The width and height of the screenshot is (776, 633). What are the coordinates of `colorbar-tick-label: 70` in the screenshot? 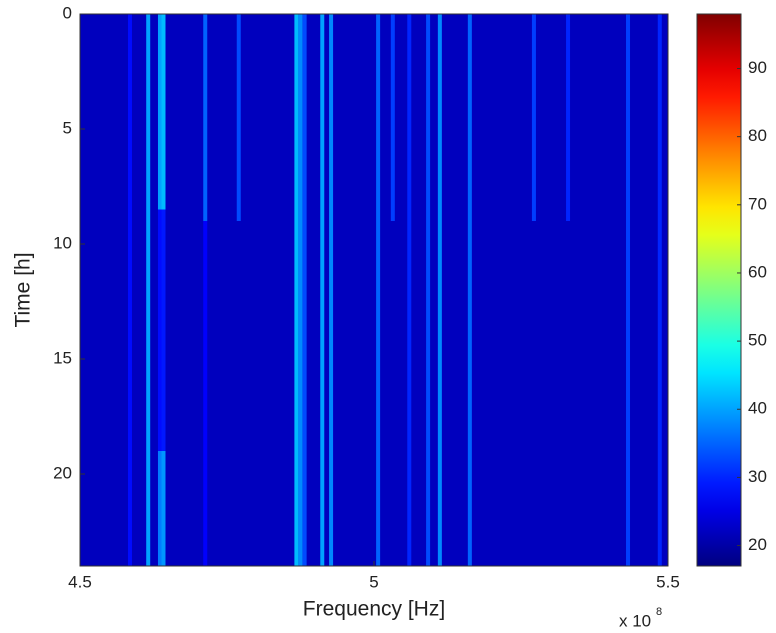 It's located at (757, 203).